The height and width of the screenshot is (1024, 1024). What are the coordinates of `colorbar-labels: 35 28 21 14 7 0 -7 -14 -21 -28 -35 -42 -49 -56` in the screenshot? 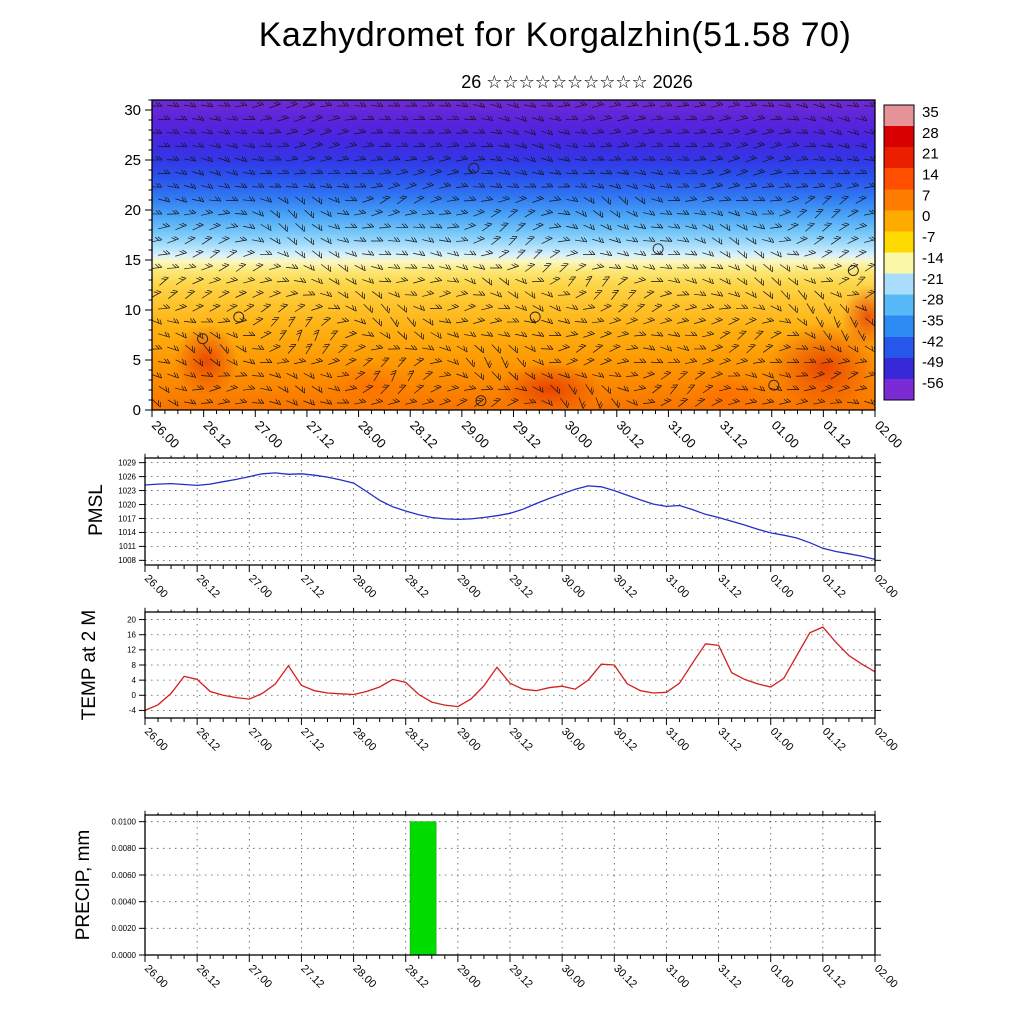 It's located at (933, 248).